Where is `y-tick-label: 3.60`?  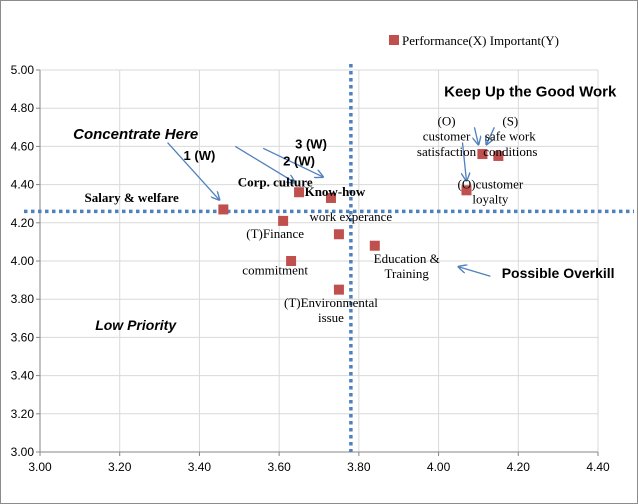
y-tick-label: 3.60 is located at coordinates (23, 337).